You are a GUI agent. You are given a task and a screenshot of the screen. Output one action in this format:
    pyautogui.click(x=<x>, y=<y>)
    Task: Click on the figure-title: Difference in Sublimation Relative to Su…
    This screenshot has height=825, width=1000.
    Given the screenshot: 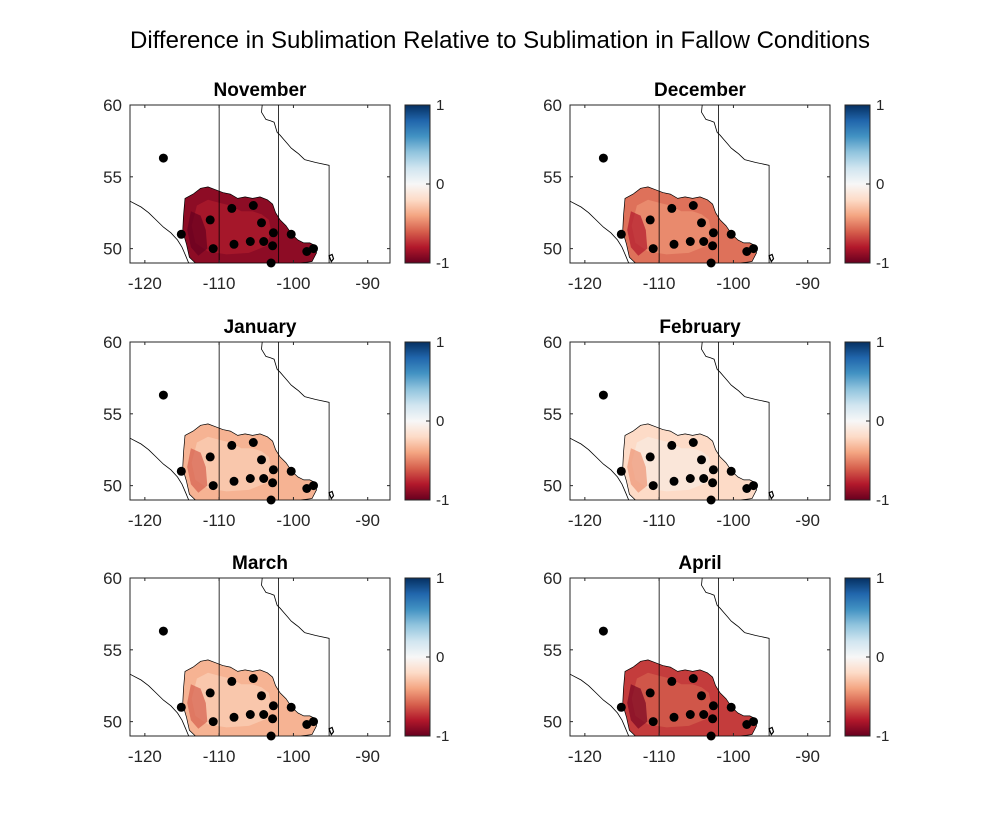 What is the action you would take?
    pyautogui.click(x=500, y=40)
    